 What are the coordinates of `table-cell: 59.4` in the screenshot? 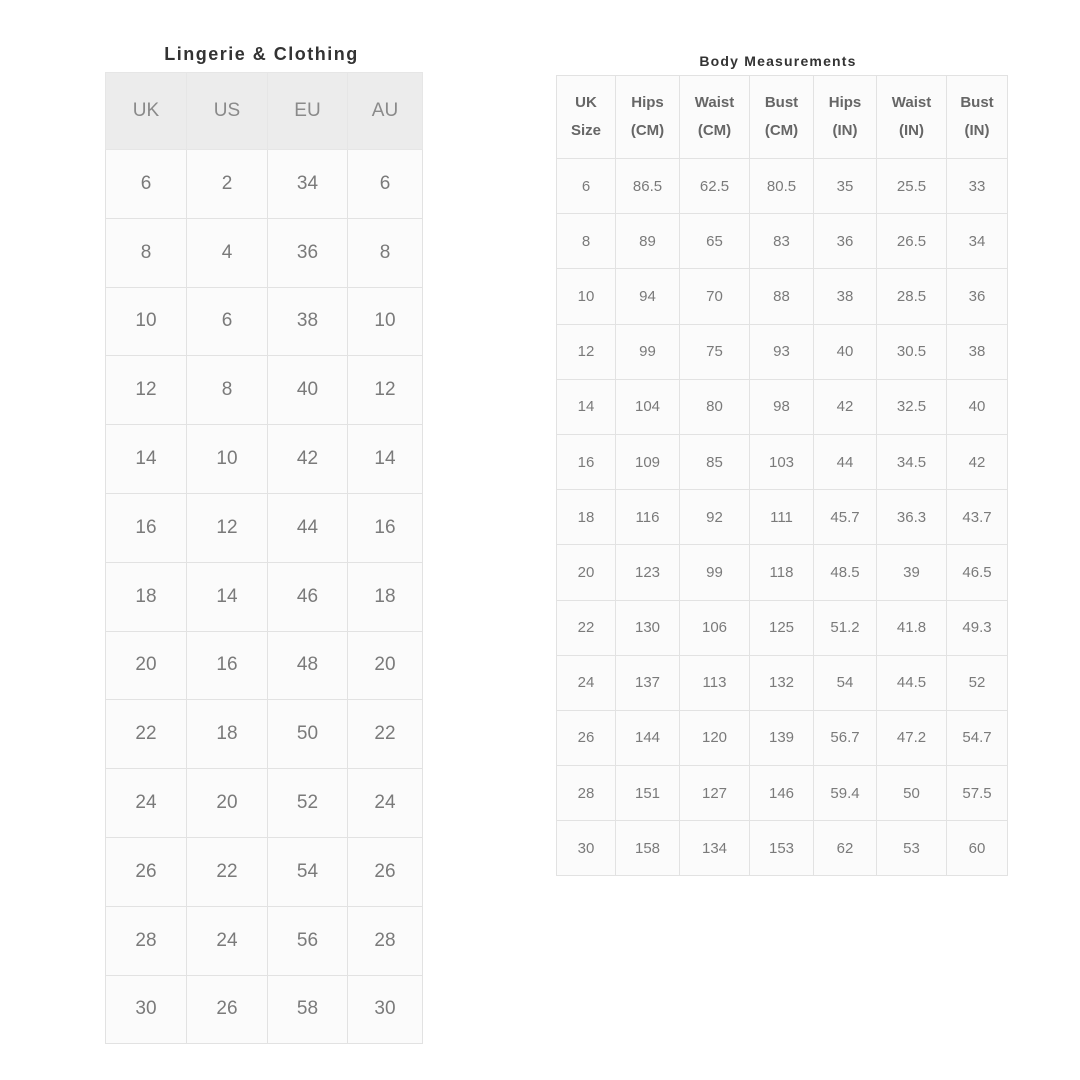 It's located at (845, 793).